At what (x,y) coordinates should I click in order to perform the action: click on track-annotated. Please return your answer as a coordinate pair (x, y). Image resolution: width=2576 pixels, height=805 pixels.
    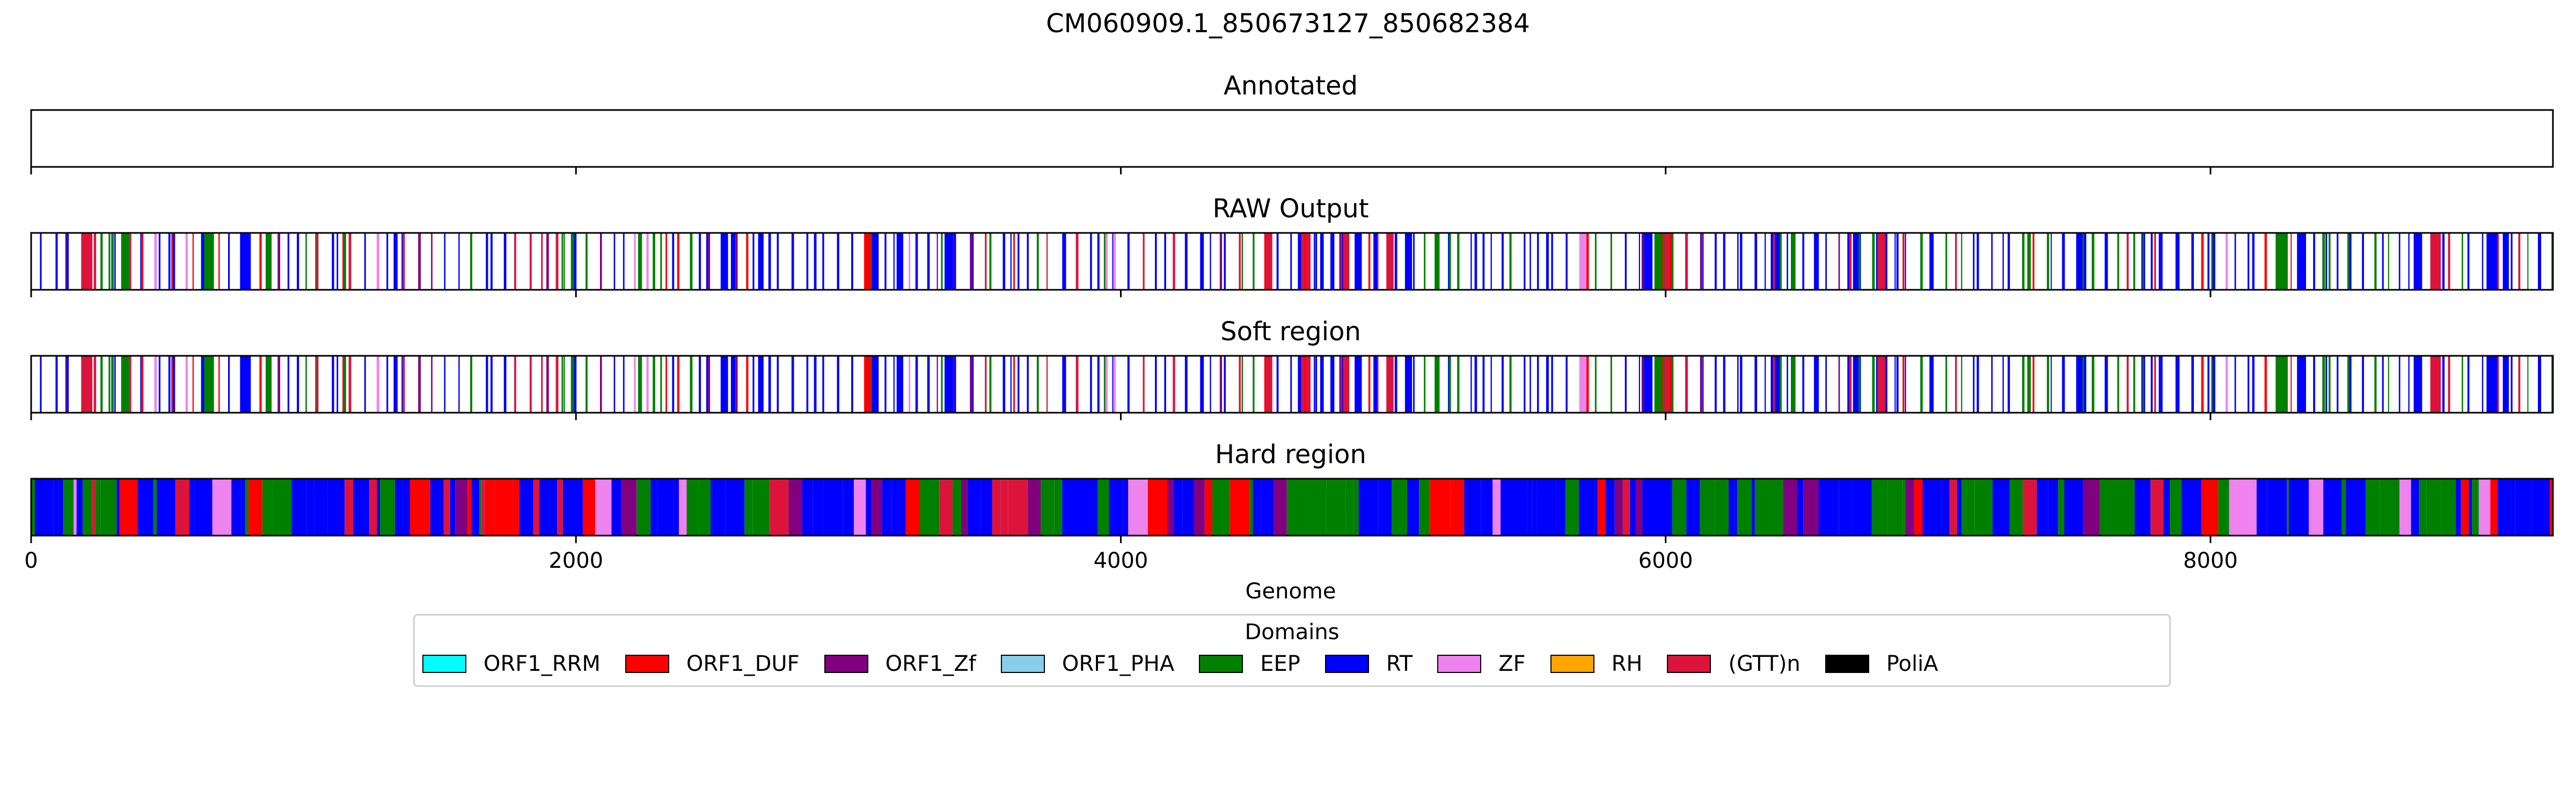
    Looking at the image, I should click on (1292, 141).